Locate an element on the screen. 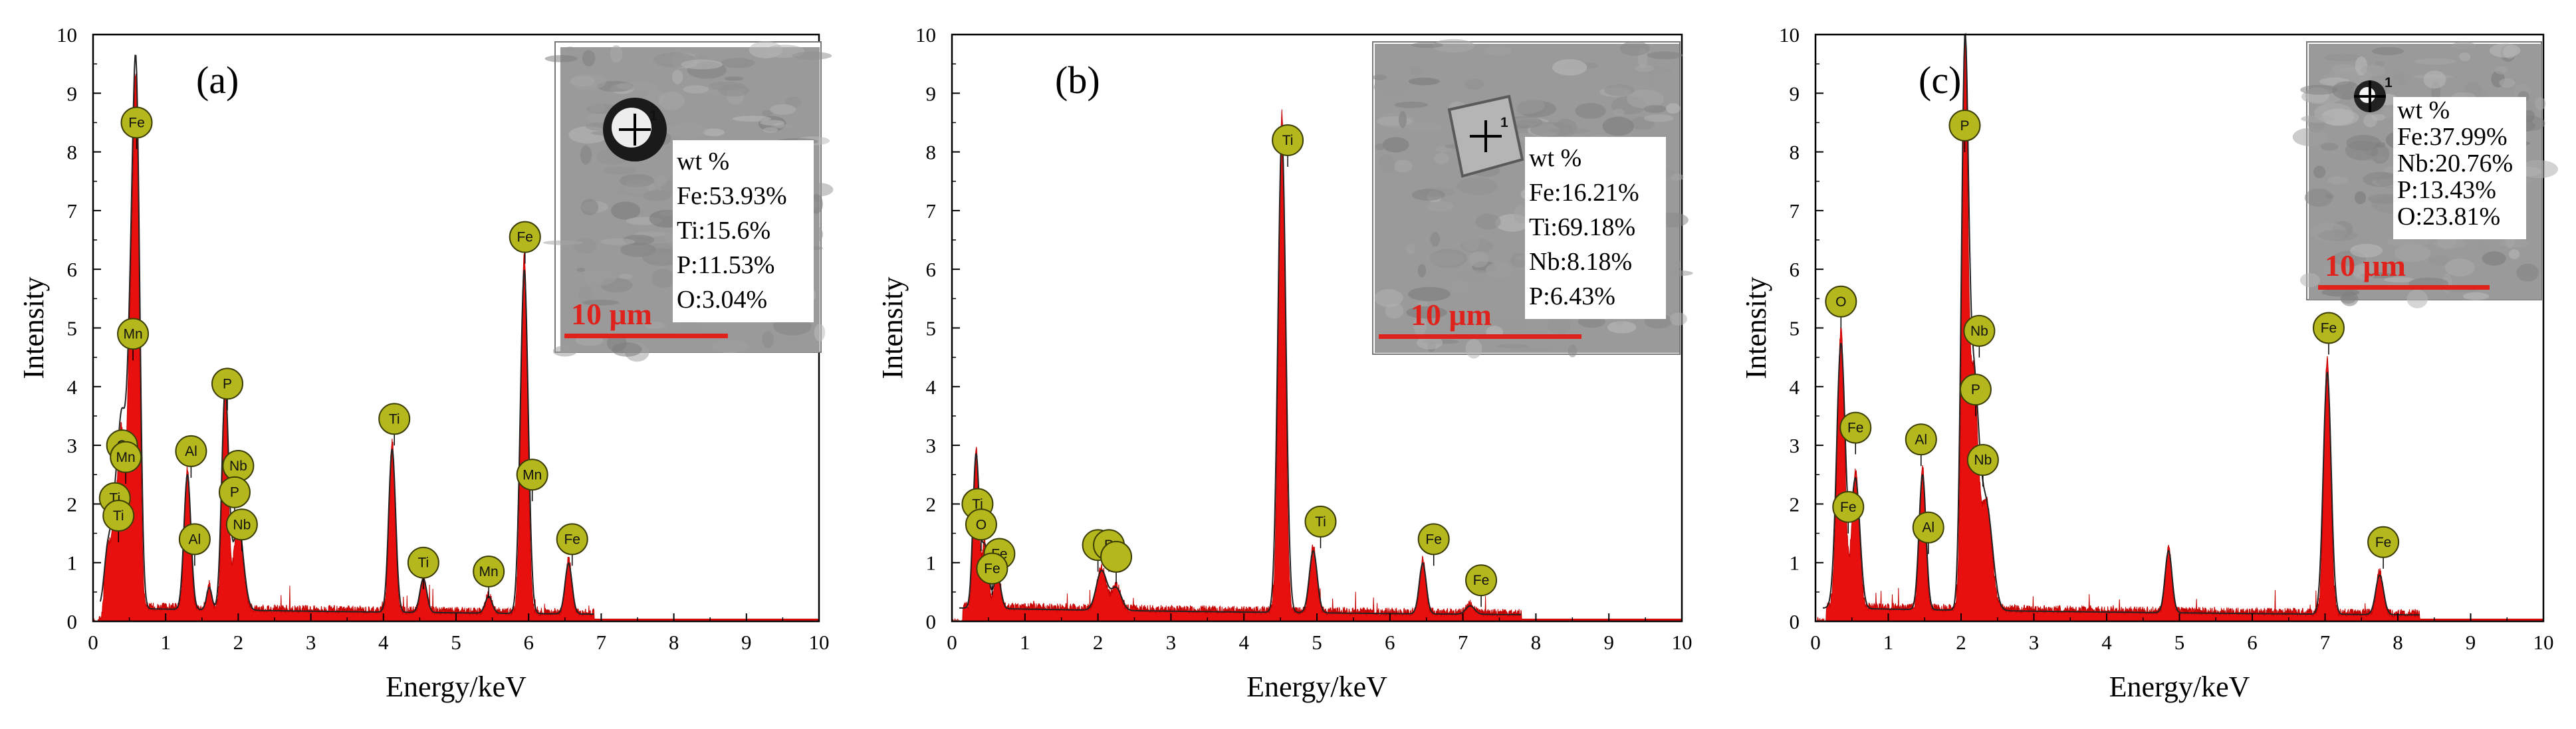  x-tick-label: 4 is located at coordinates (1243, 643).